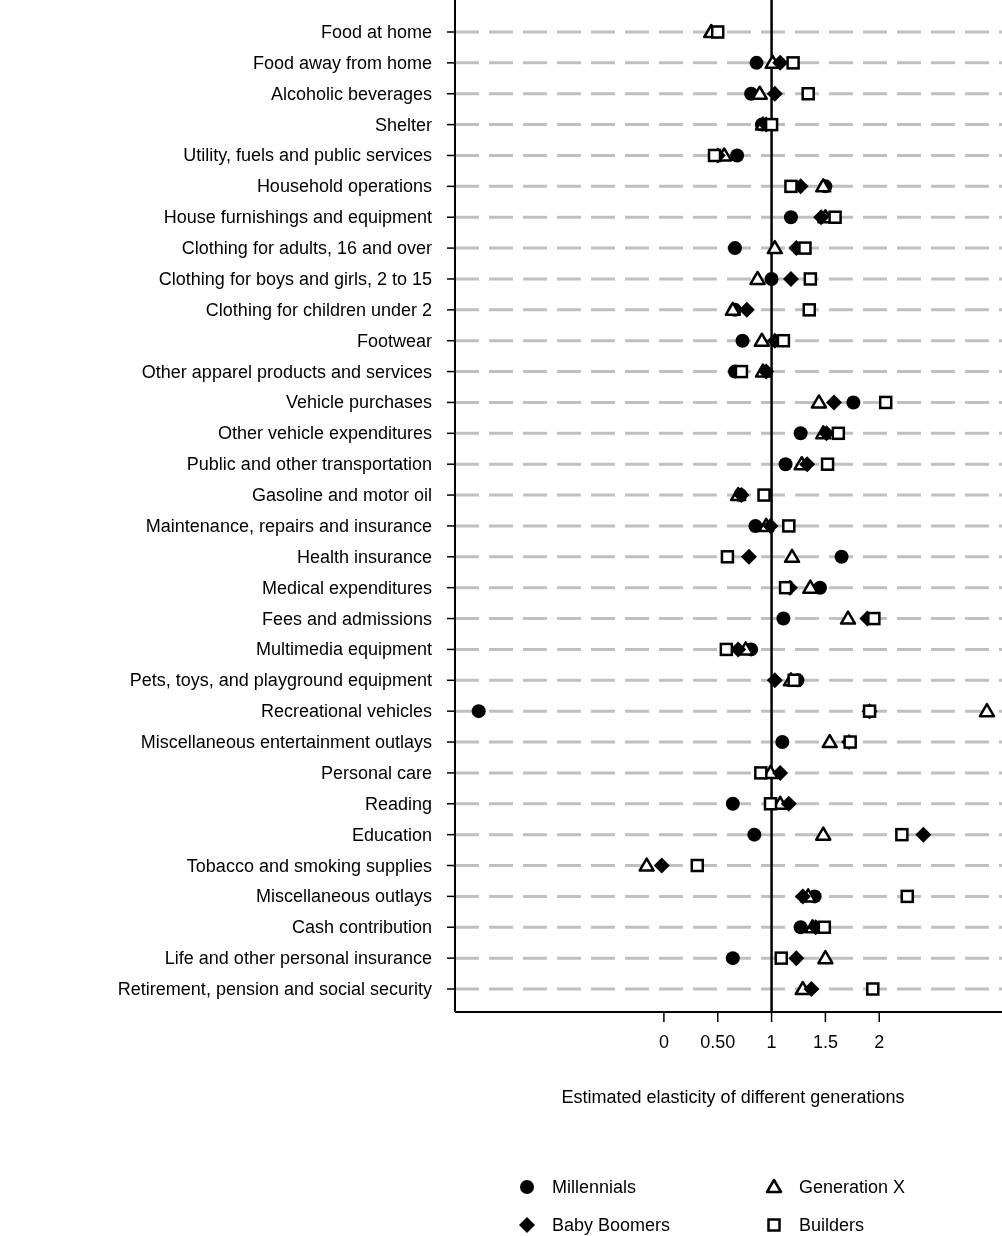  What do you see at coordinates (391, 834) in the screenshot?
I see `y-tick-label: Education` at bounding box center [391, 834].